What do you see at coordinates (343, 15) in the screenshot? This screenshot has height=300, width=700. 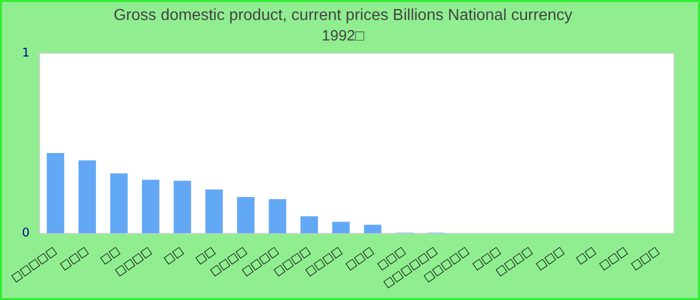 I see `chart-title: Gross domestic product, current prices Billions National currency` at bounding box center [343, 15].